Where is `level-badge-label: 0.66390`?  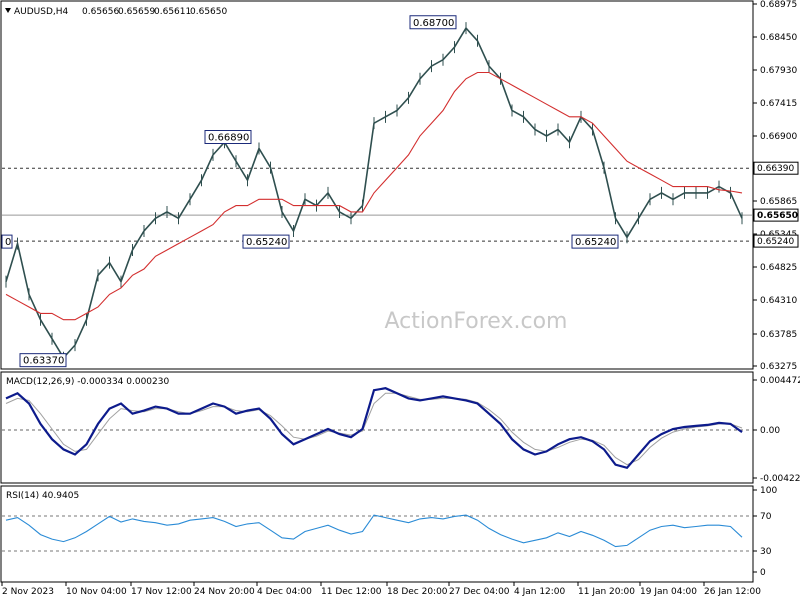
level-badge-label: 0.66390 is located at coordinates (775, 169).